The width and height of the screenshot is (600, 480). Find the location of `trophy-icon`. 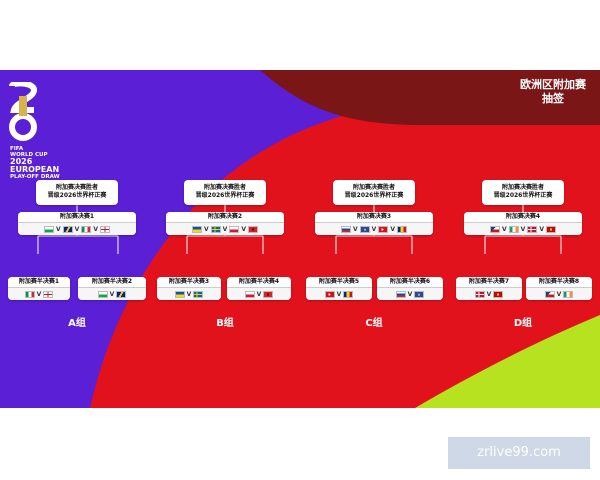

trophy-icon is located at coordinates (23, 111).